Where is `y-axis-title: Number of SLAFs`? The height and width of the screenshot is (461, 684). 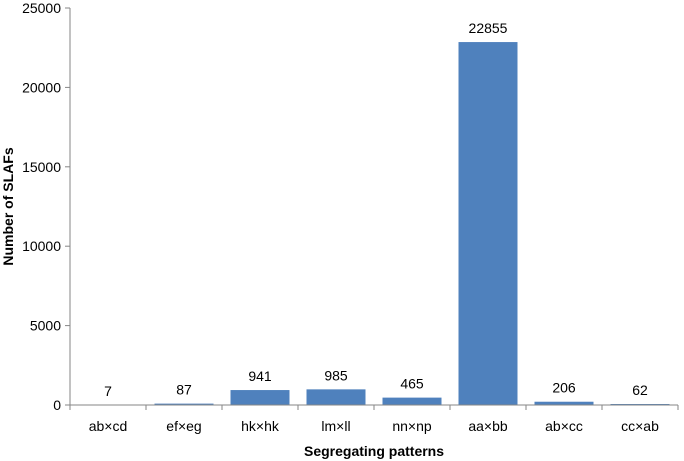
y-axis-title: Number of SLAFs is located at coordinates (8, 206).